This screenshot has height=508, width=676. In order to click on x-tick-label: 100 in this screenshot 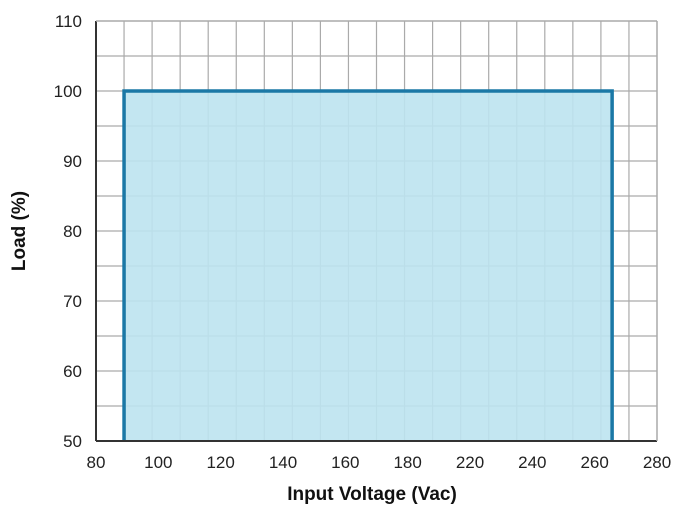, I will do `click(158, 462)`.